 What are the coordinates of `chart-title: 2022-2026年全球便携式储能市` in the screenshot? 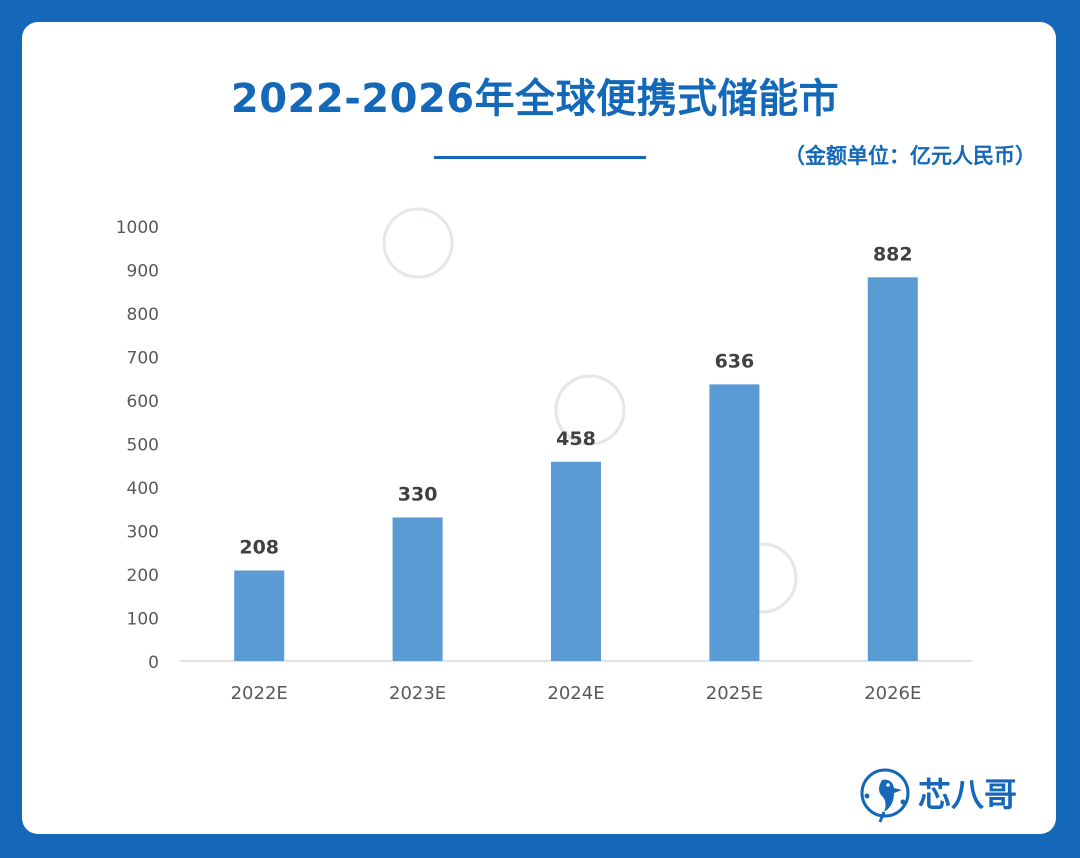 It's located at (535, 99).